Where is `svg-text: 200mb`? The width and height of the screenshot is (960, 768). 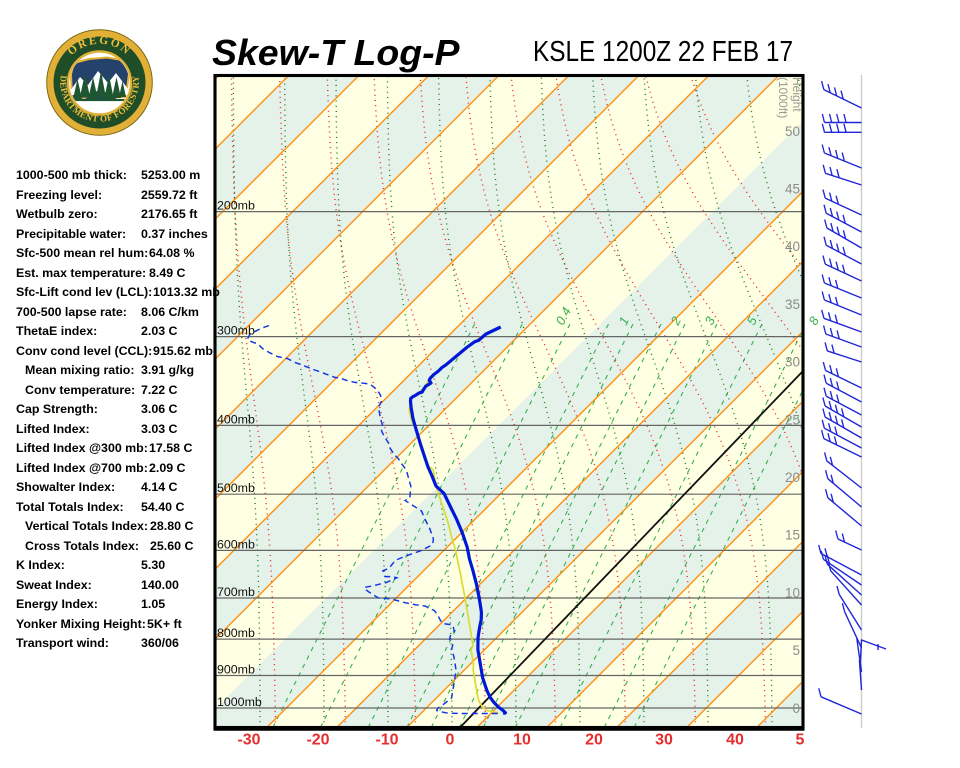
svg-text: 200mb is located at coordinates (236, 206).